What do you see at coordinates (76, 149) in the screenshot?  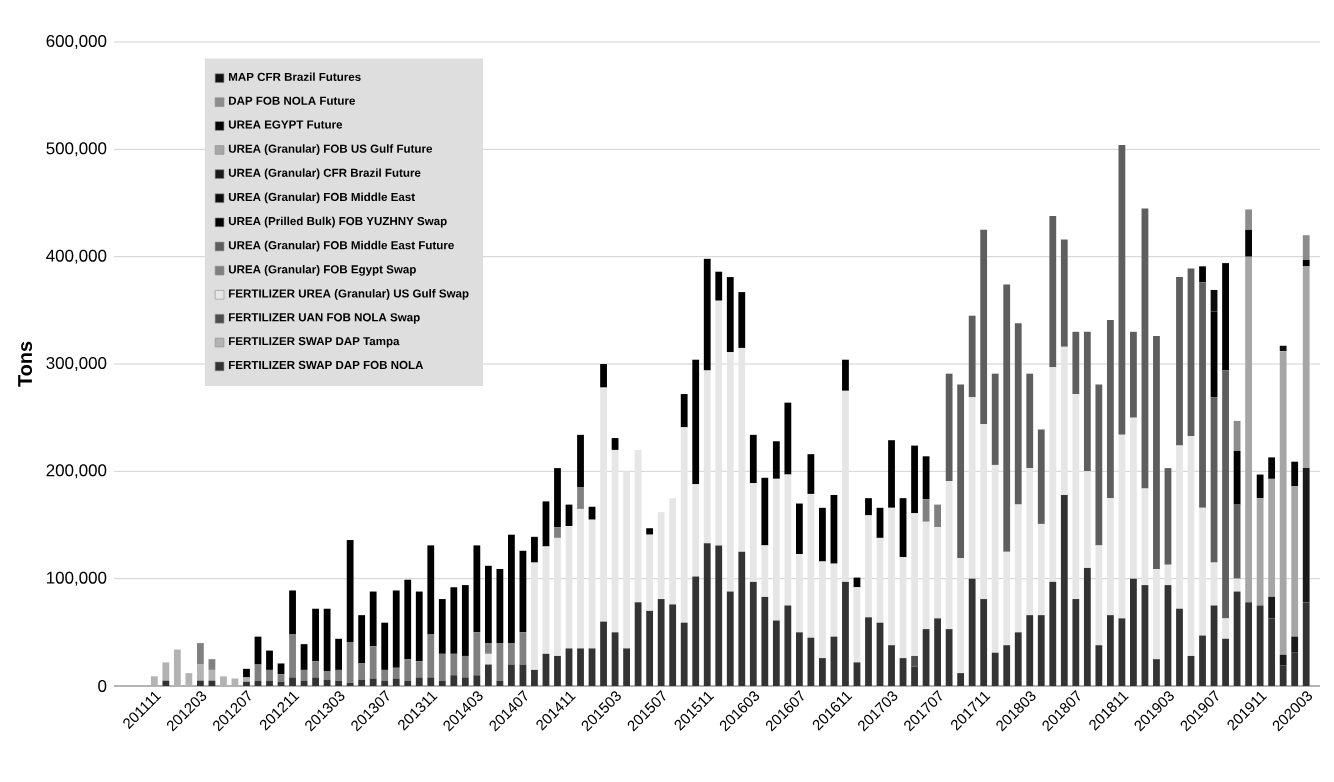 I see `y-tick-label: 500,000` at bounding box center [76, 149].